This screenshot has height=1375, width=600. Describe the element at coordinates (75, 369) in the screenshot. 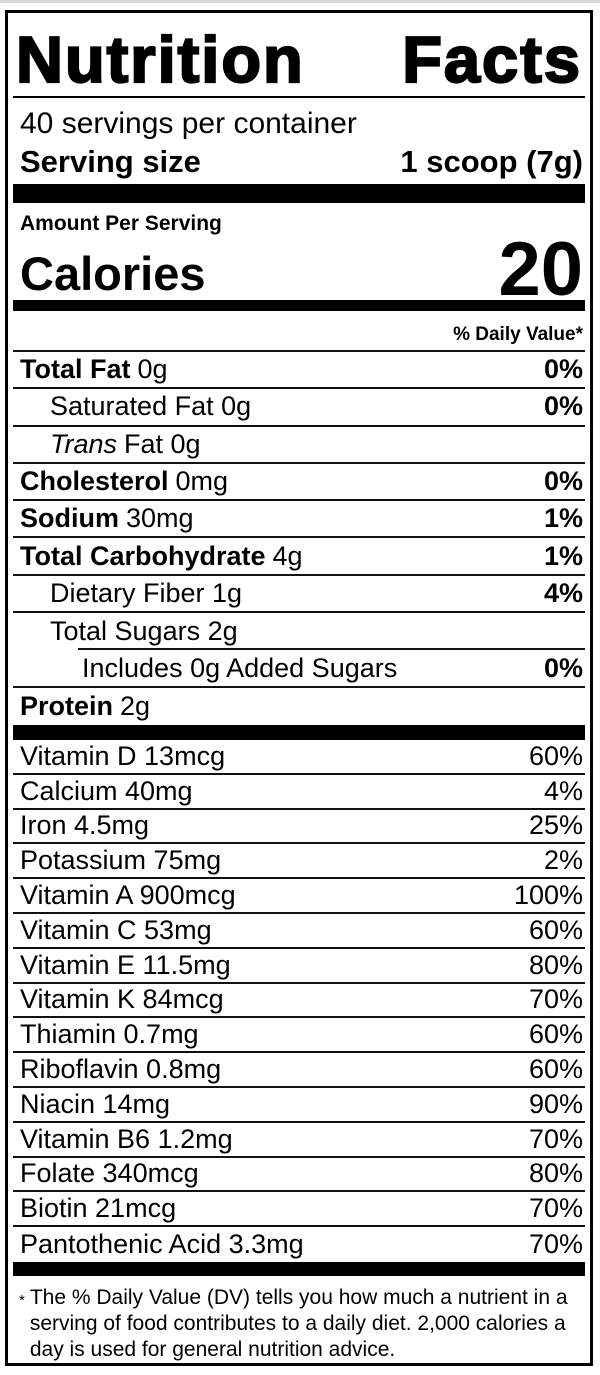

I see `nutrient-name-bold: Total Fat` at that location.